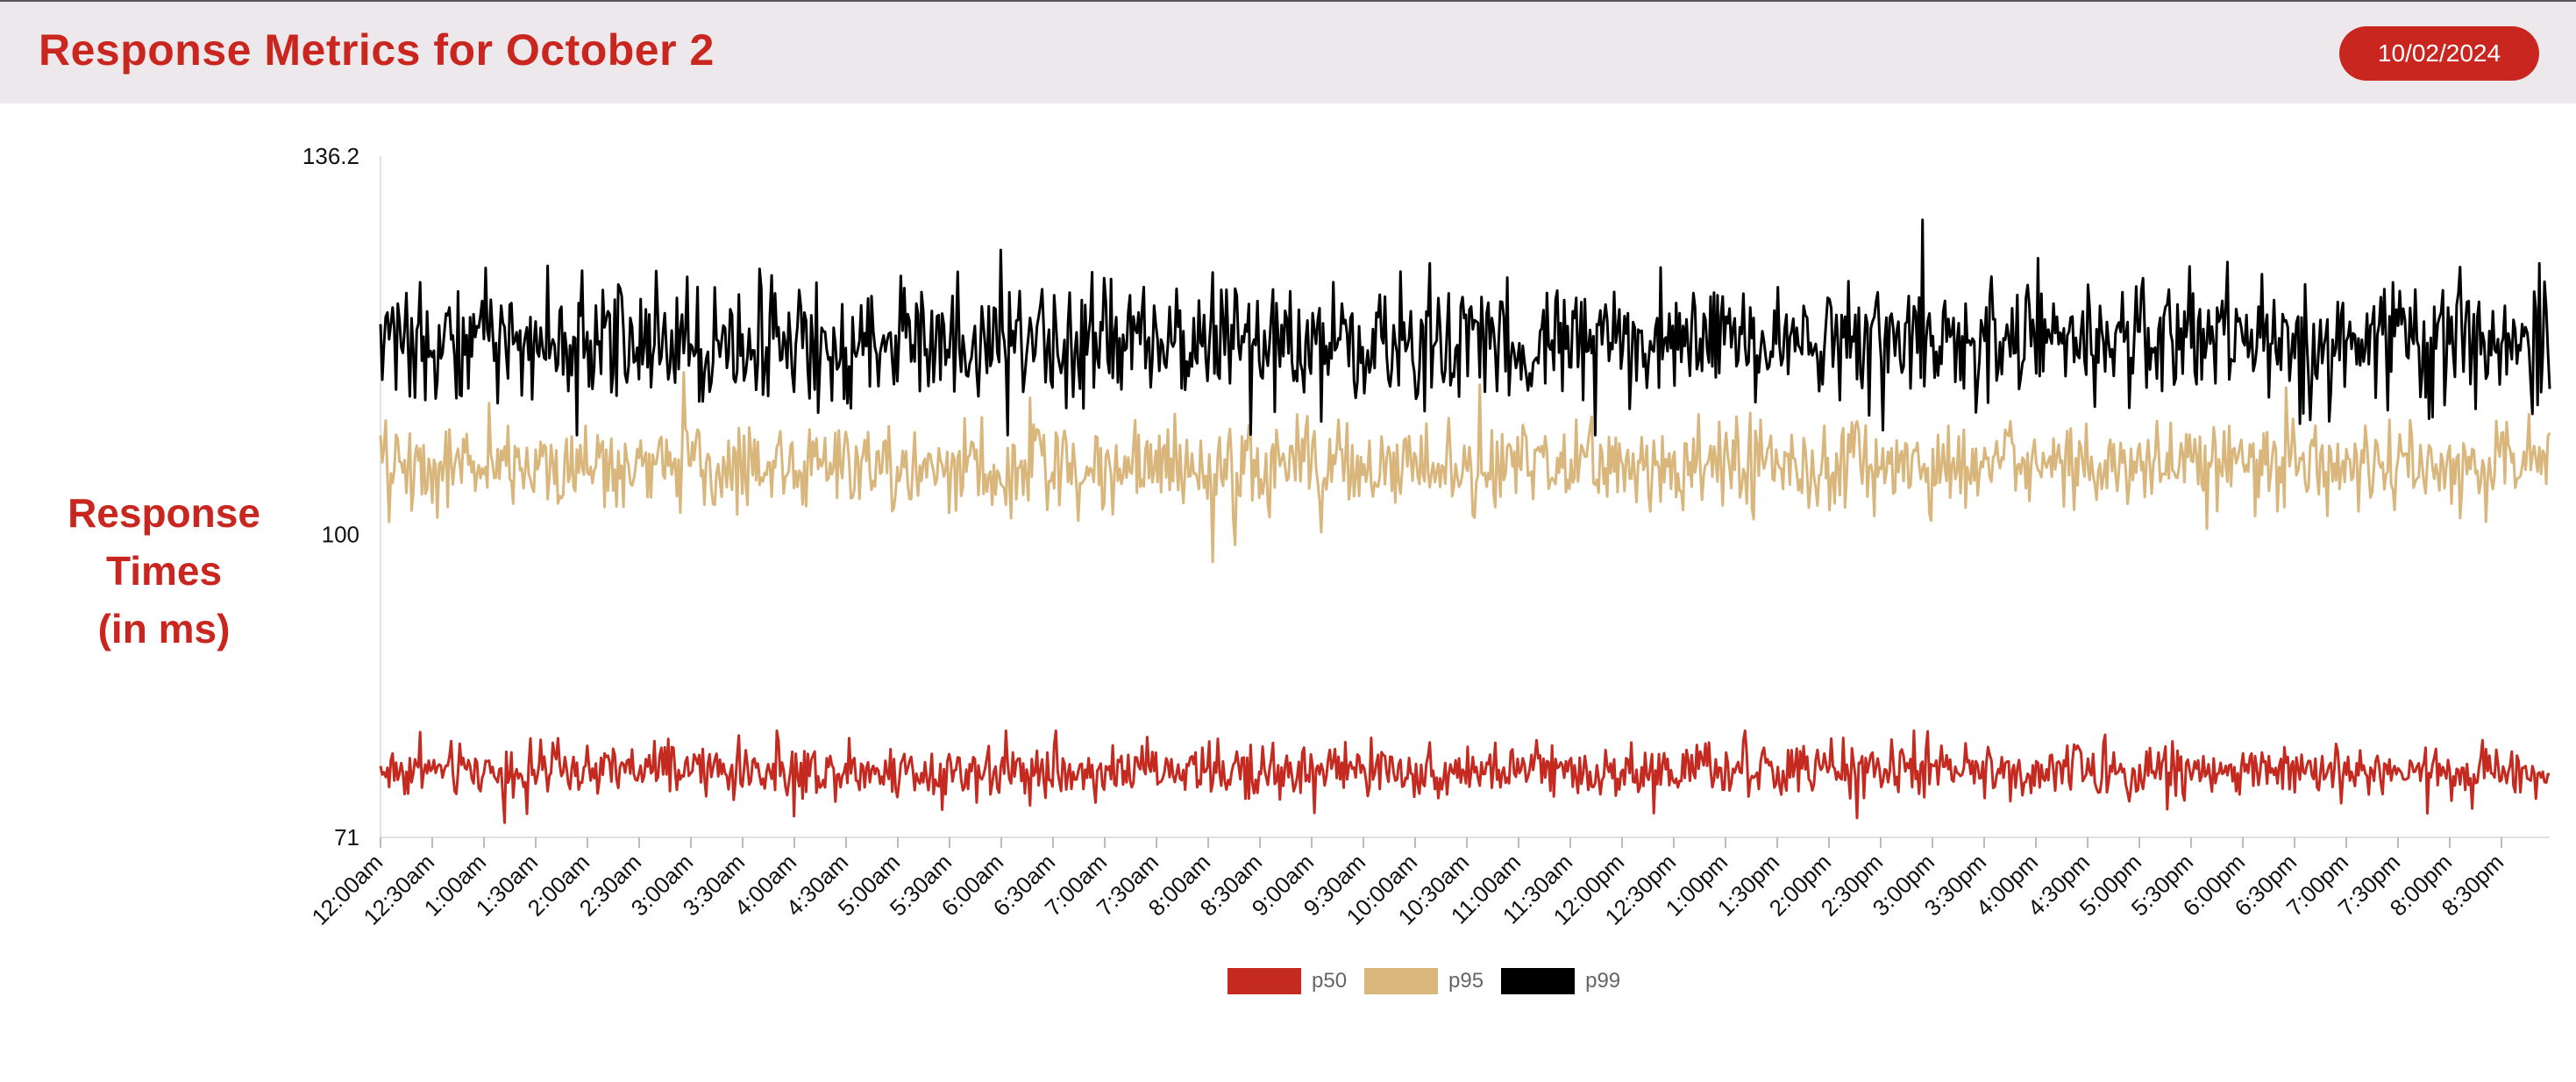  What do you see at coordinates (340, 534) in the screenshot?
I see `y-tick-label: 100` at bounding box center [340, 534].